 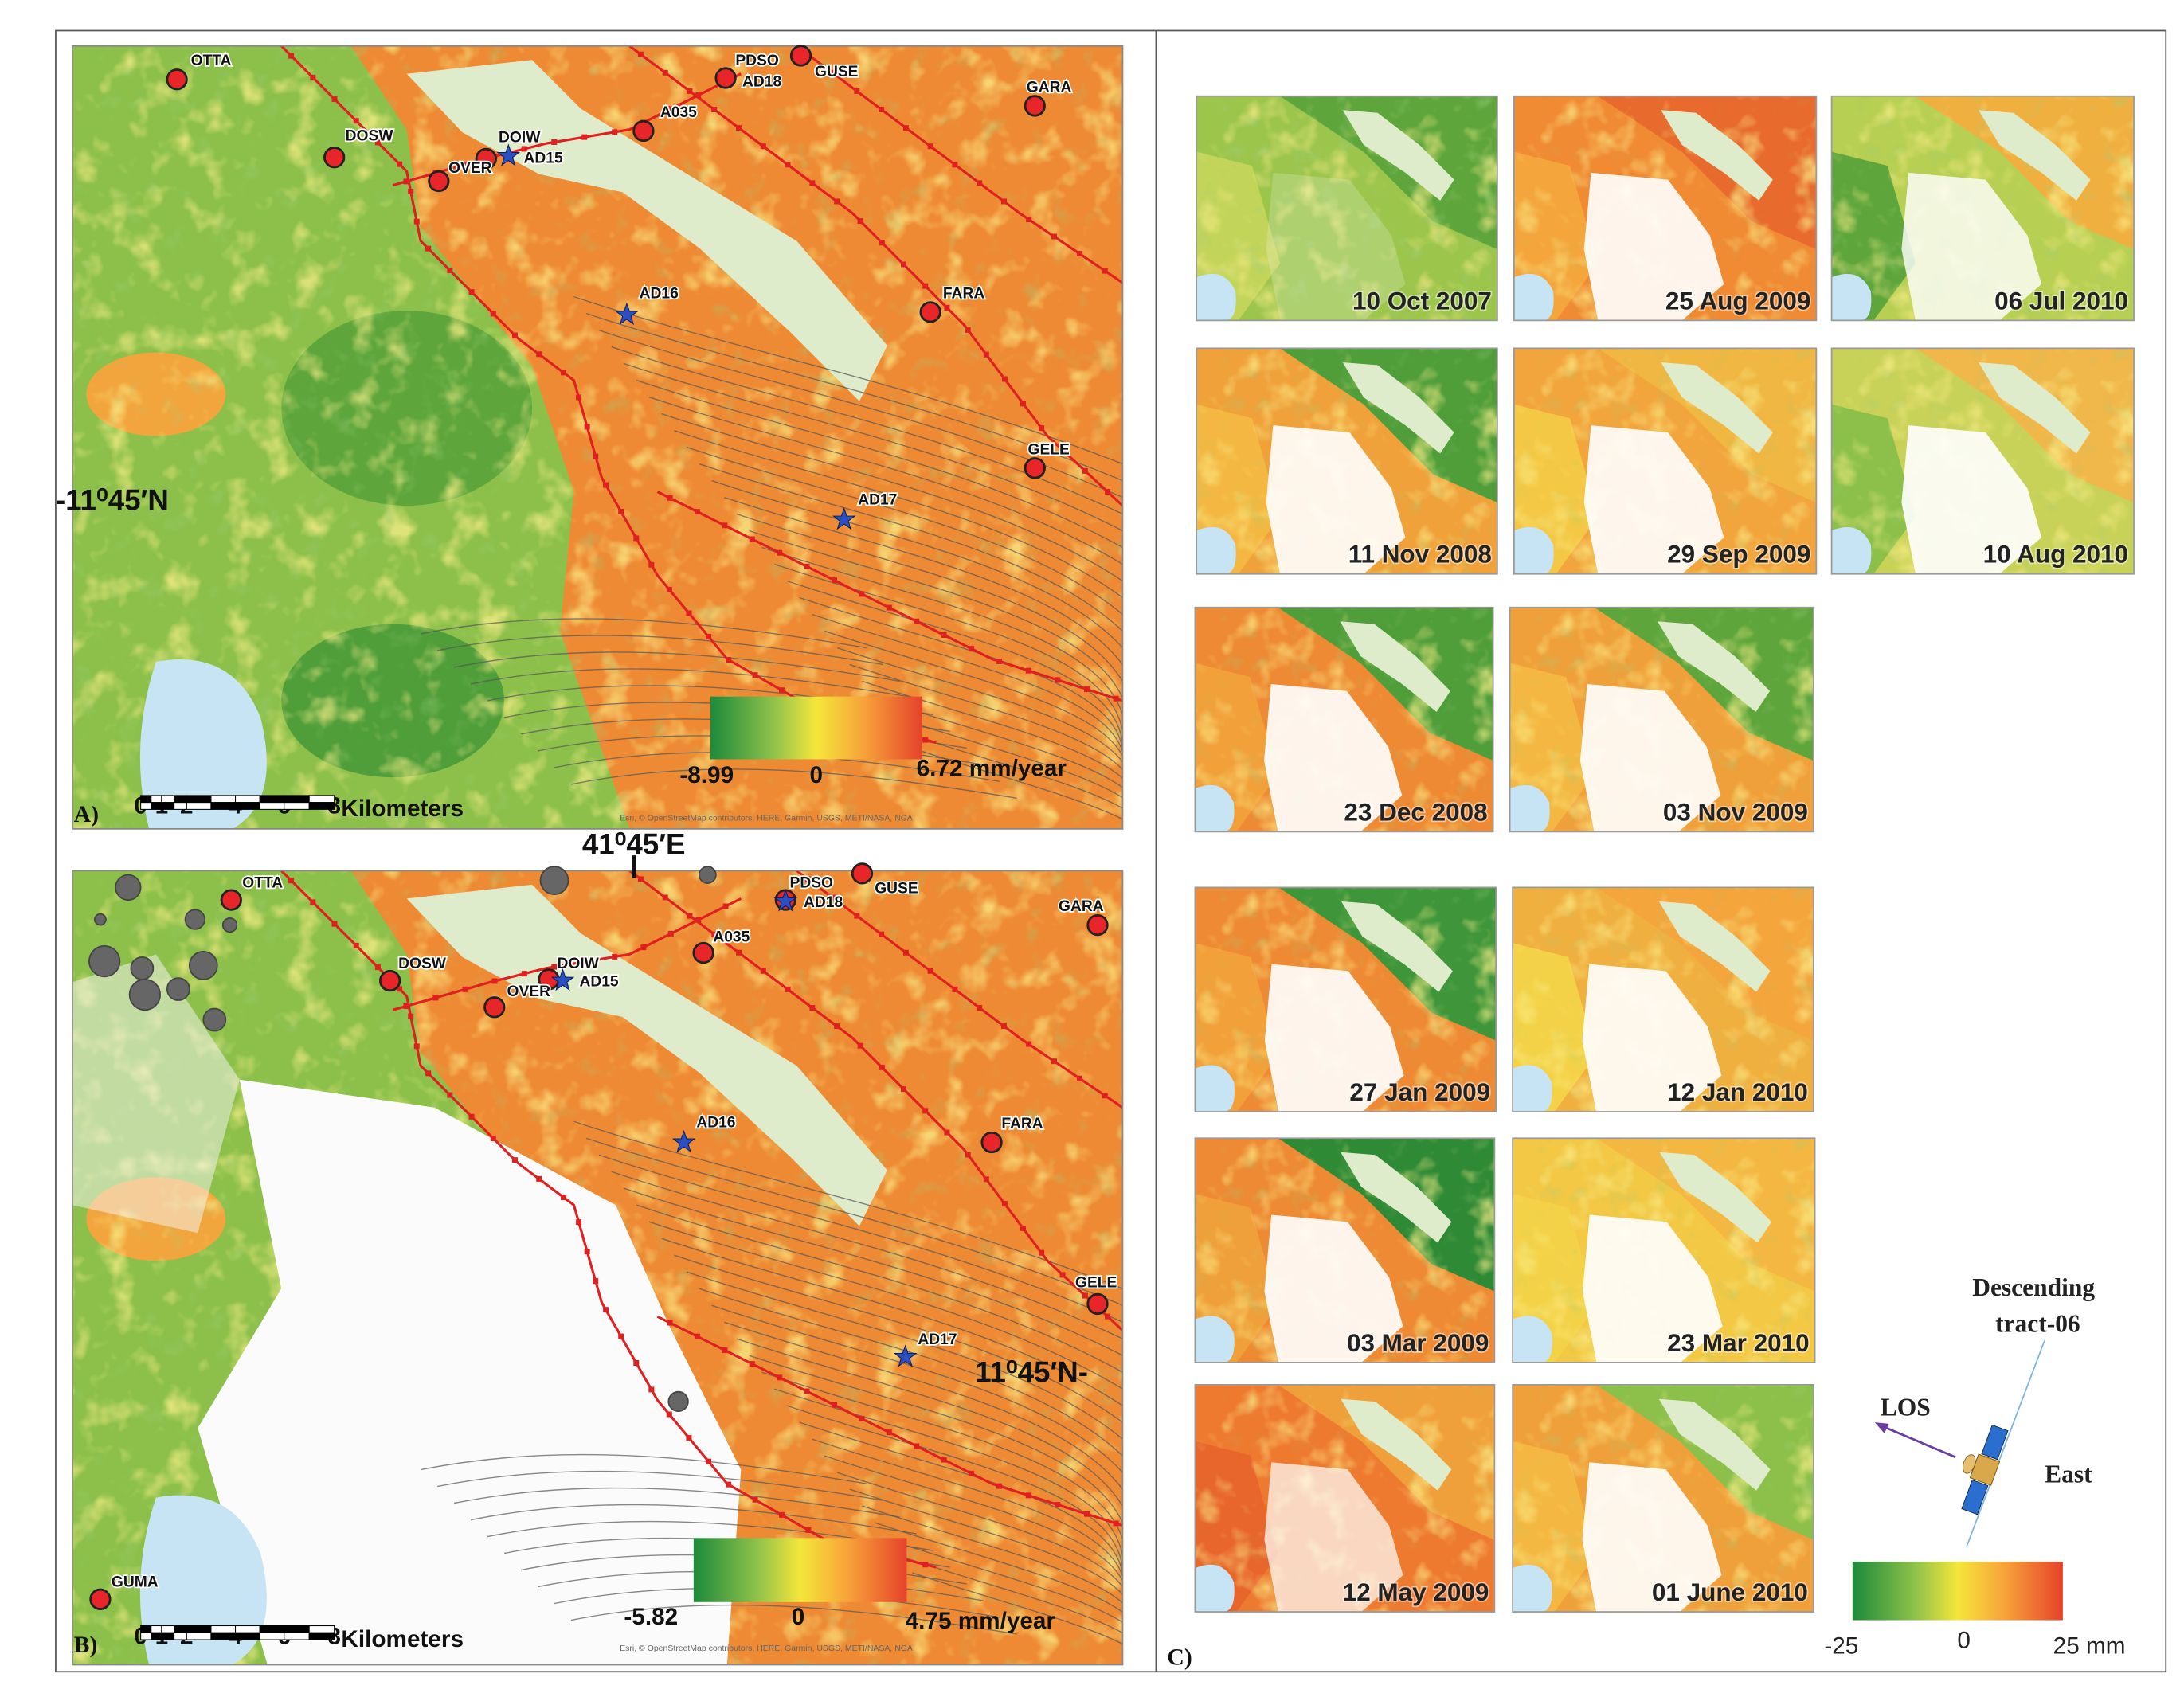 I want to click on panel-label: A), so click(x=86, y=814).